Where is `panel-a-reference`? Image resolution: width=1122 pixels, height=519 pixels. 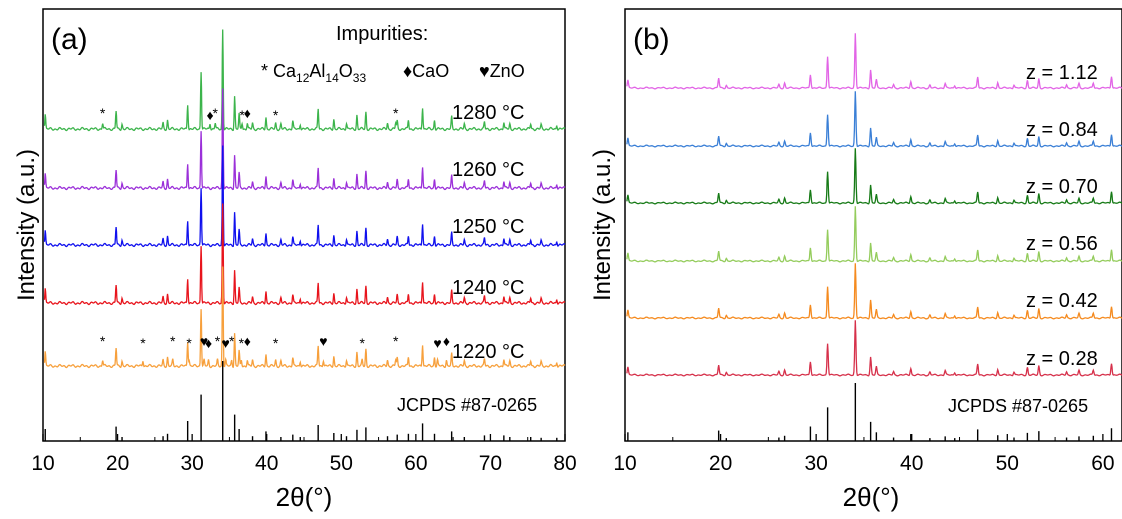 panel-a-reference is located at coordinates (301, 401).